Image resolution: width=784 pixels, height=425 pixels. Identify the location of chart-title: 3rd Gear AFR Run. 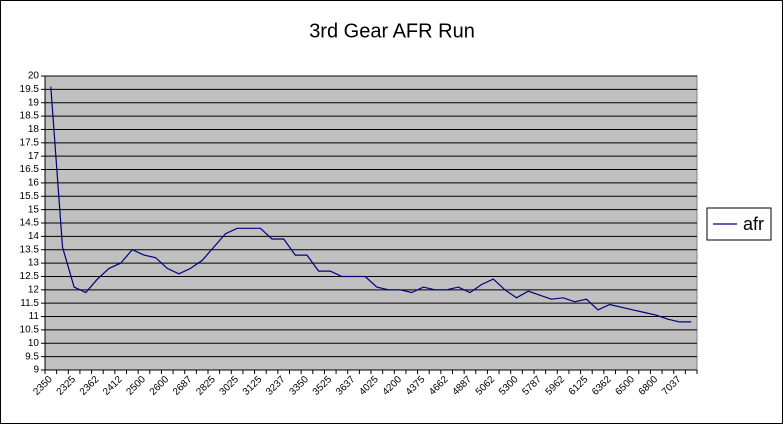
(392, 31).